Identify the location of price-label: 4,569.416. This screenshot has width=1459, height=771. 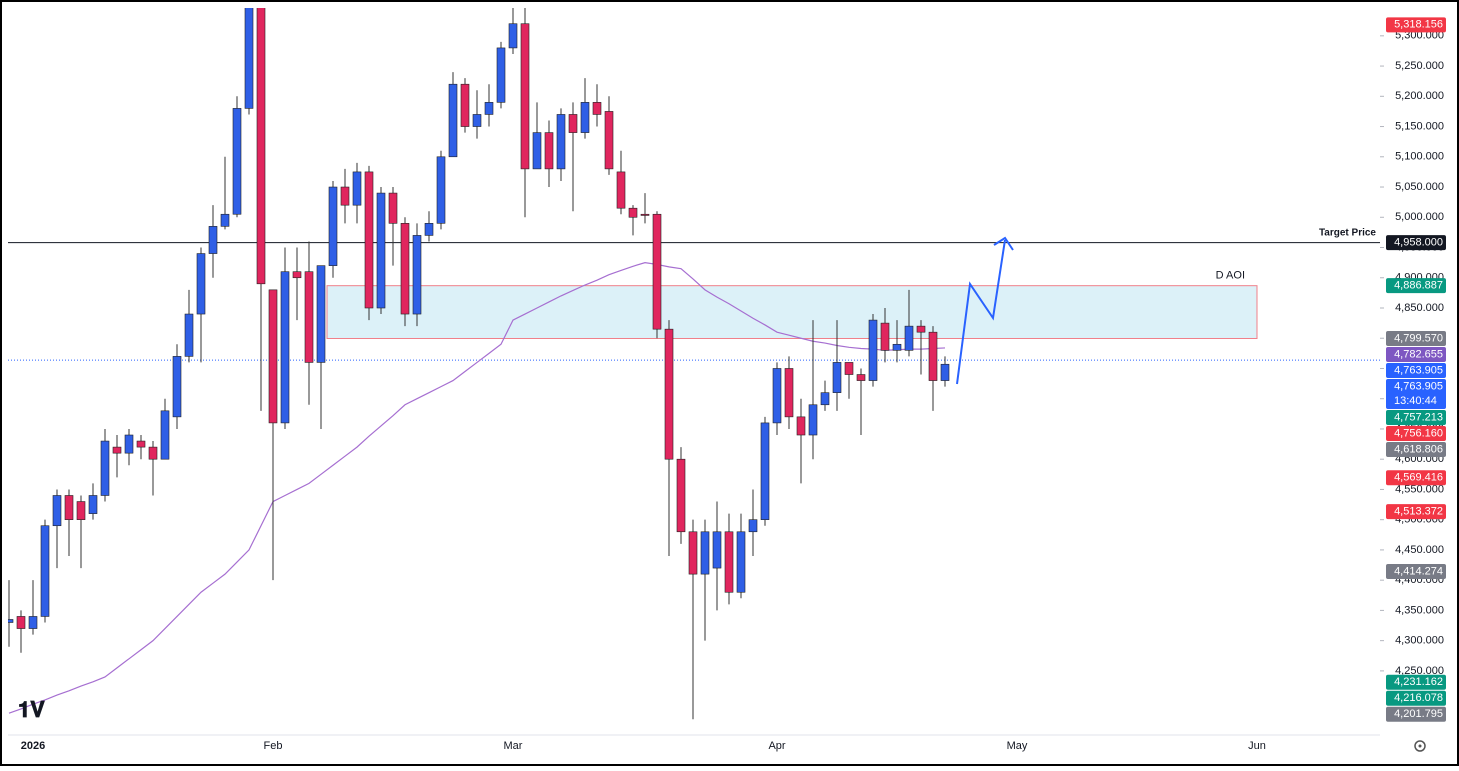
(1418, 478).